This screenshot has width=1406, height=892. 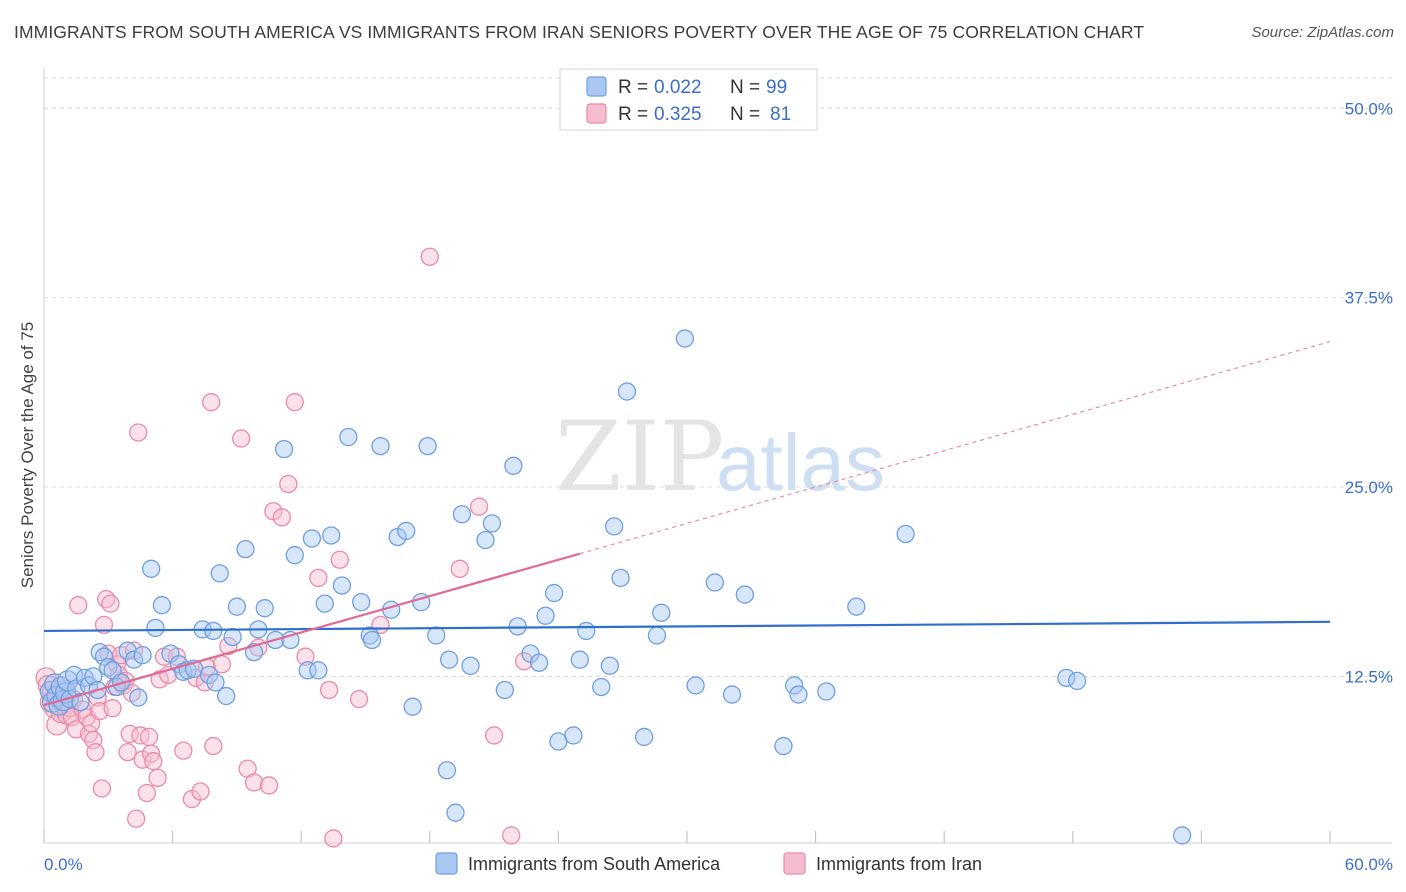 What do you see at coordinates (1322, 32) in the screenshot?
I see `source-label: Source: ZipAtlas.com` at bounding box center [1322, 32].